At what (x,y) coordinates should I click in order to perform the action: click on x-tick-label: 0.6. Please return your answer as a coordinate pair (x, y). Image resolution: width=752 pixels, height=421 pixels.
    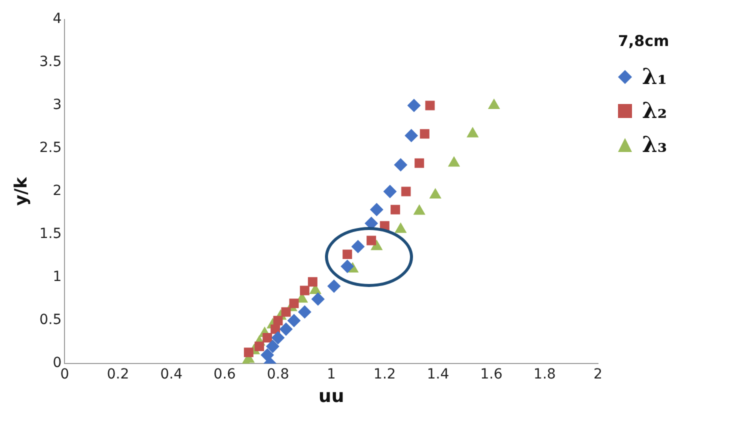
    Looking at the image, I should click on (225, 374).